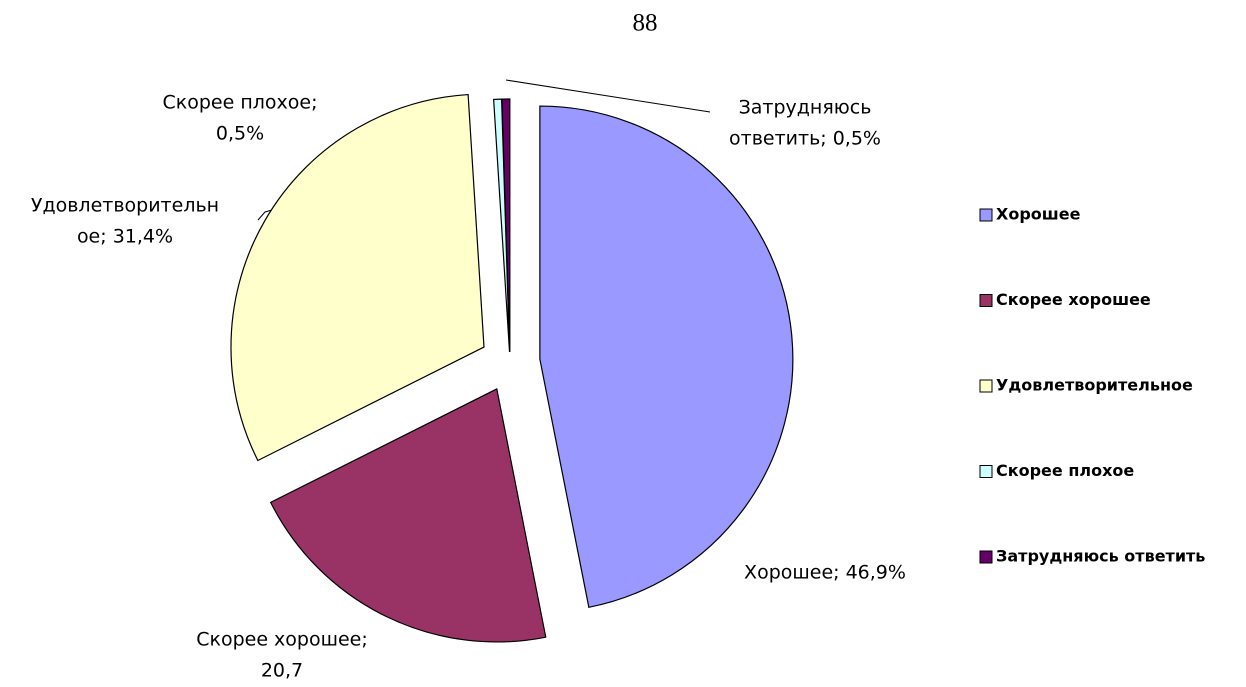 The width and height of the screenshot is (1246, 687). I want to click on legend-label: Скорее плохое, so click(1065, 470).